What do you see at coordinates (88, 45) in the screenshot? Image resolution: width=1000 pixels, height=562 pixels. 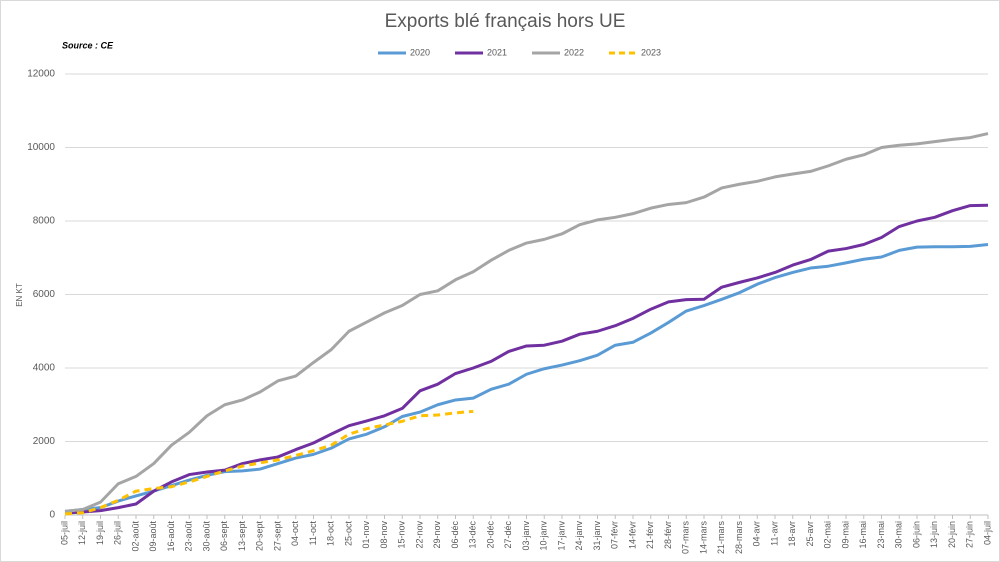 I see `source-note: Source : CE` at bounding box center [88, 45].